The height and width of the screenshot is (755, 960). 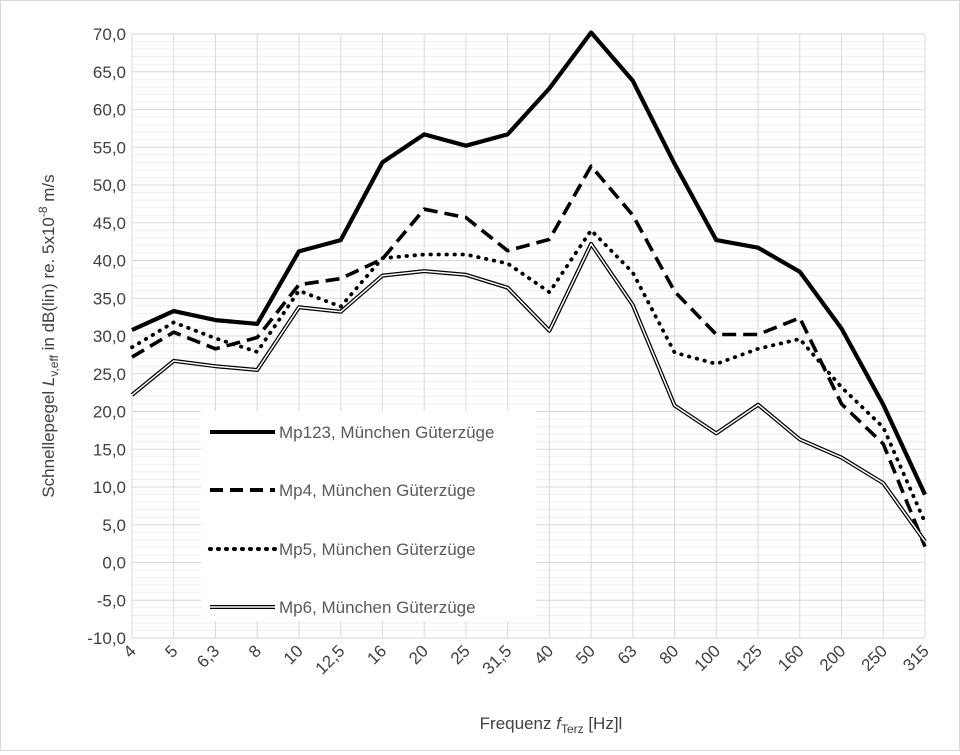 What do you see at coordinates (460, 654) in the screenshot?
I see `x-tick-label: 25` at bounding box center [460, 654].